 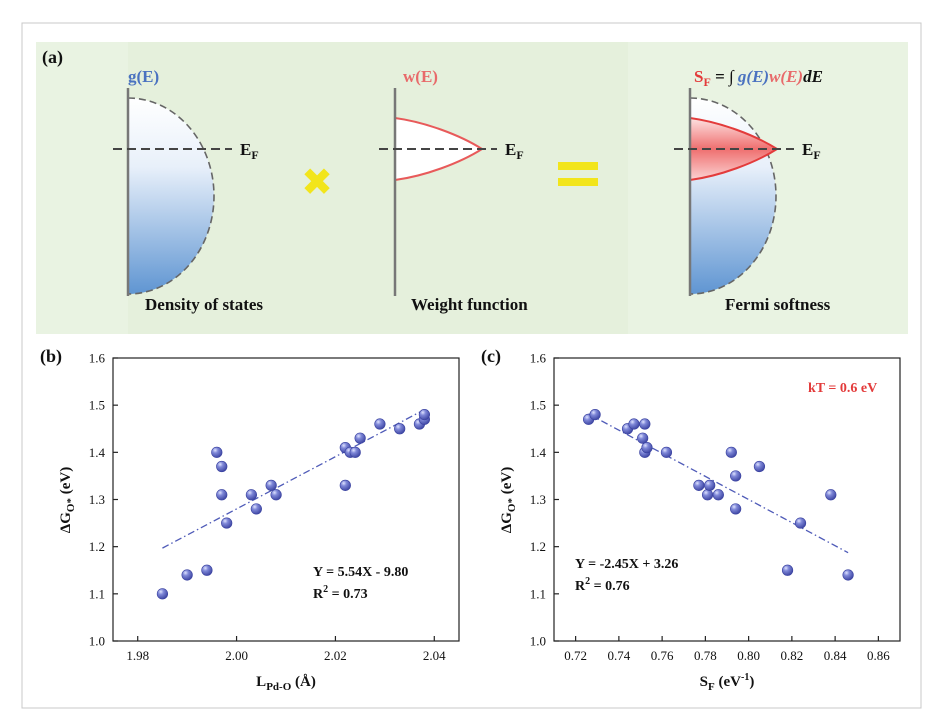 What do you see at coordinates (602, 585) in the screenshot?
I see `panel-c-r-squared: R2 = 0.76` at bounding box center [602, 585].